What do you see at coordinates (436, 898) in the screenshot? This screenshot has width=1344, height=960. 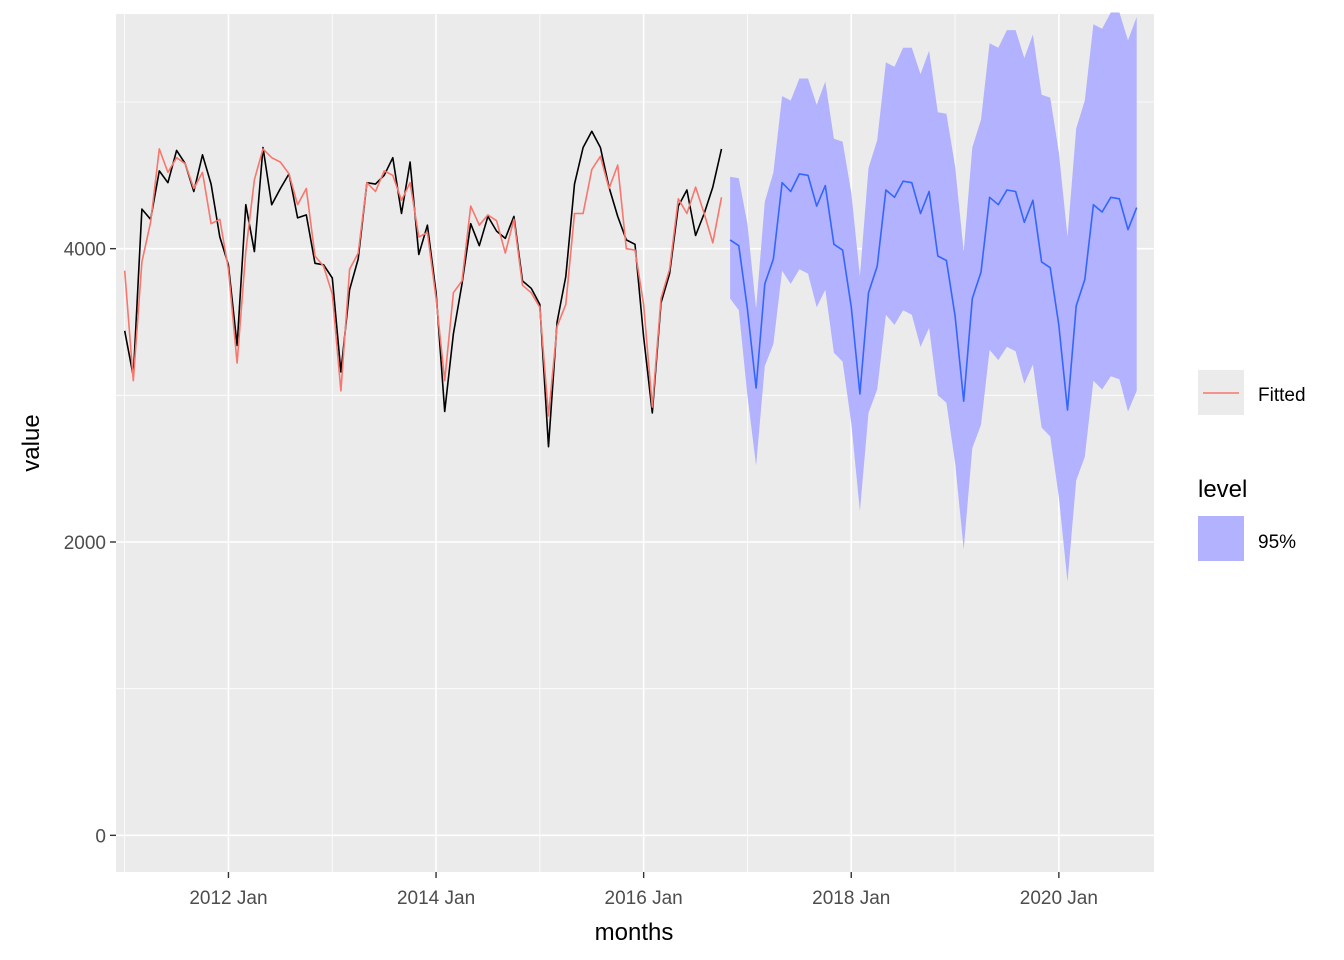 I see `x-tick-label: 2014 Jan` at bounding box center [436, 898].